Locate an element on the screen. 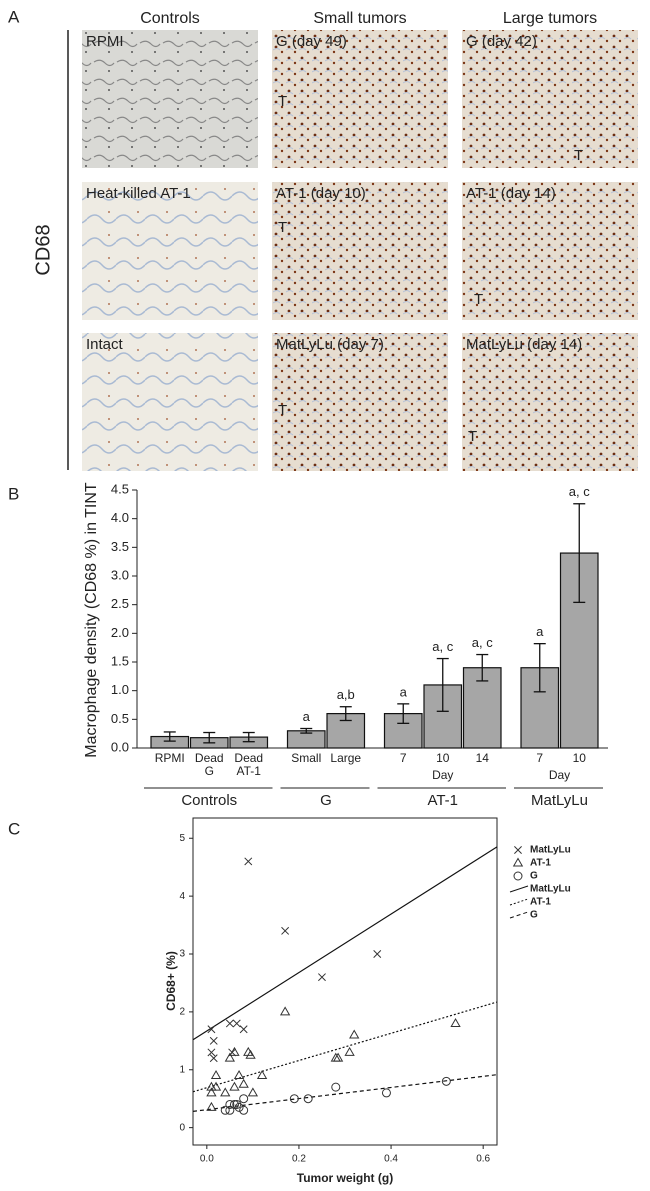 The image size is (650, 1191). column-header: Large tumors is located at coordinates (550, 18).